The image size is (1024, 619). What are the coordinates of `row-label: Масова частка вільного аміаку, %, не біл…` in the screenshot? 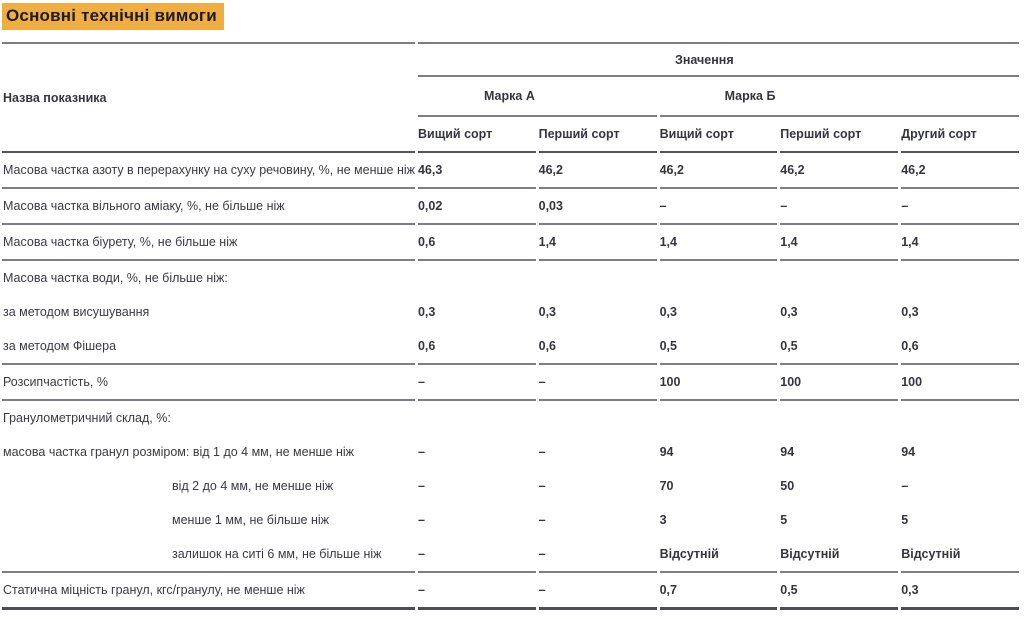 It's located at (208, 207).